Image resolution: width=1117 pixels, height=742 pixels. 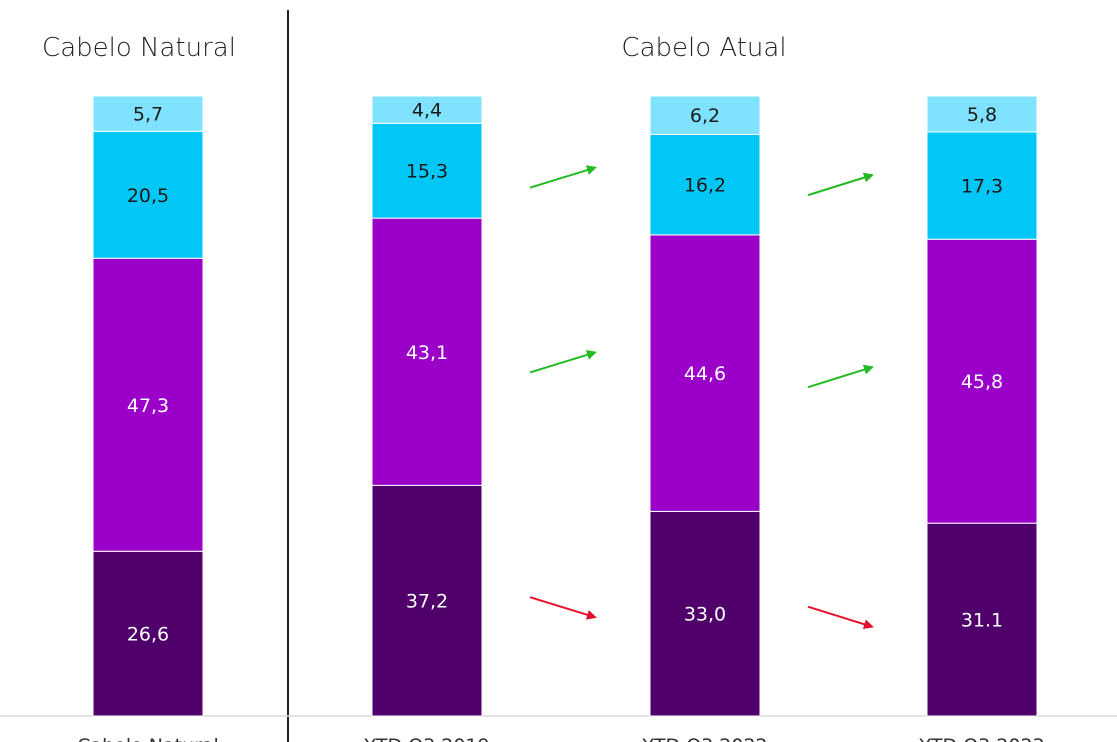 I want to click on data-label: 17,3, so click(x=982, y=187).